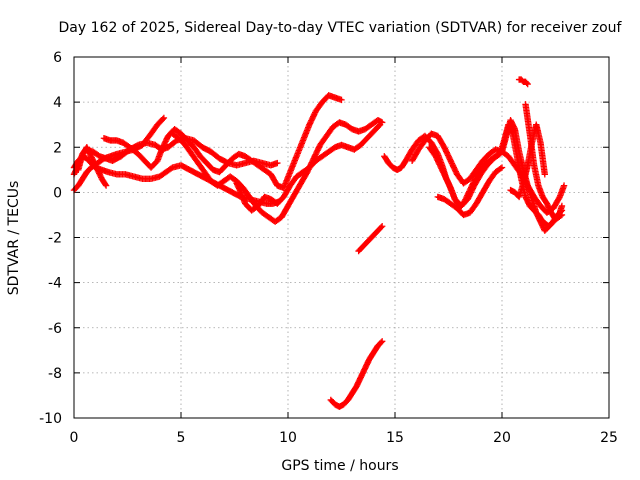  What do you see at coordinates (92, 166) in the screenshot?
I see `series-track-d` at bounding box center [92, 166].